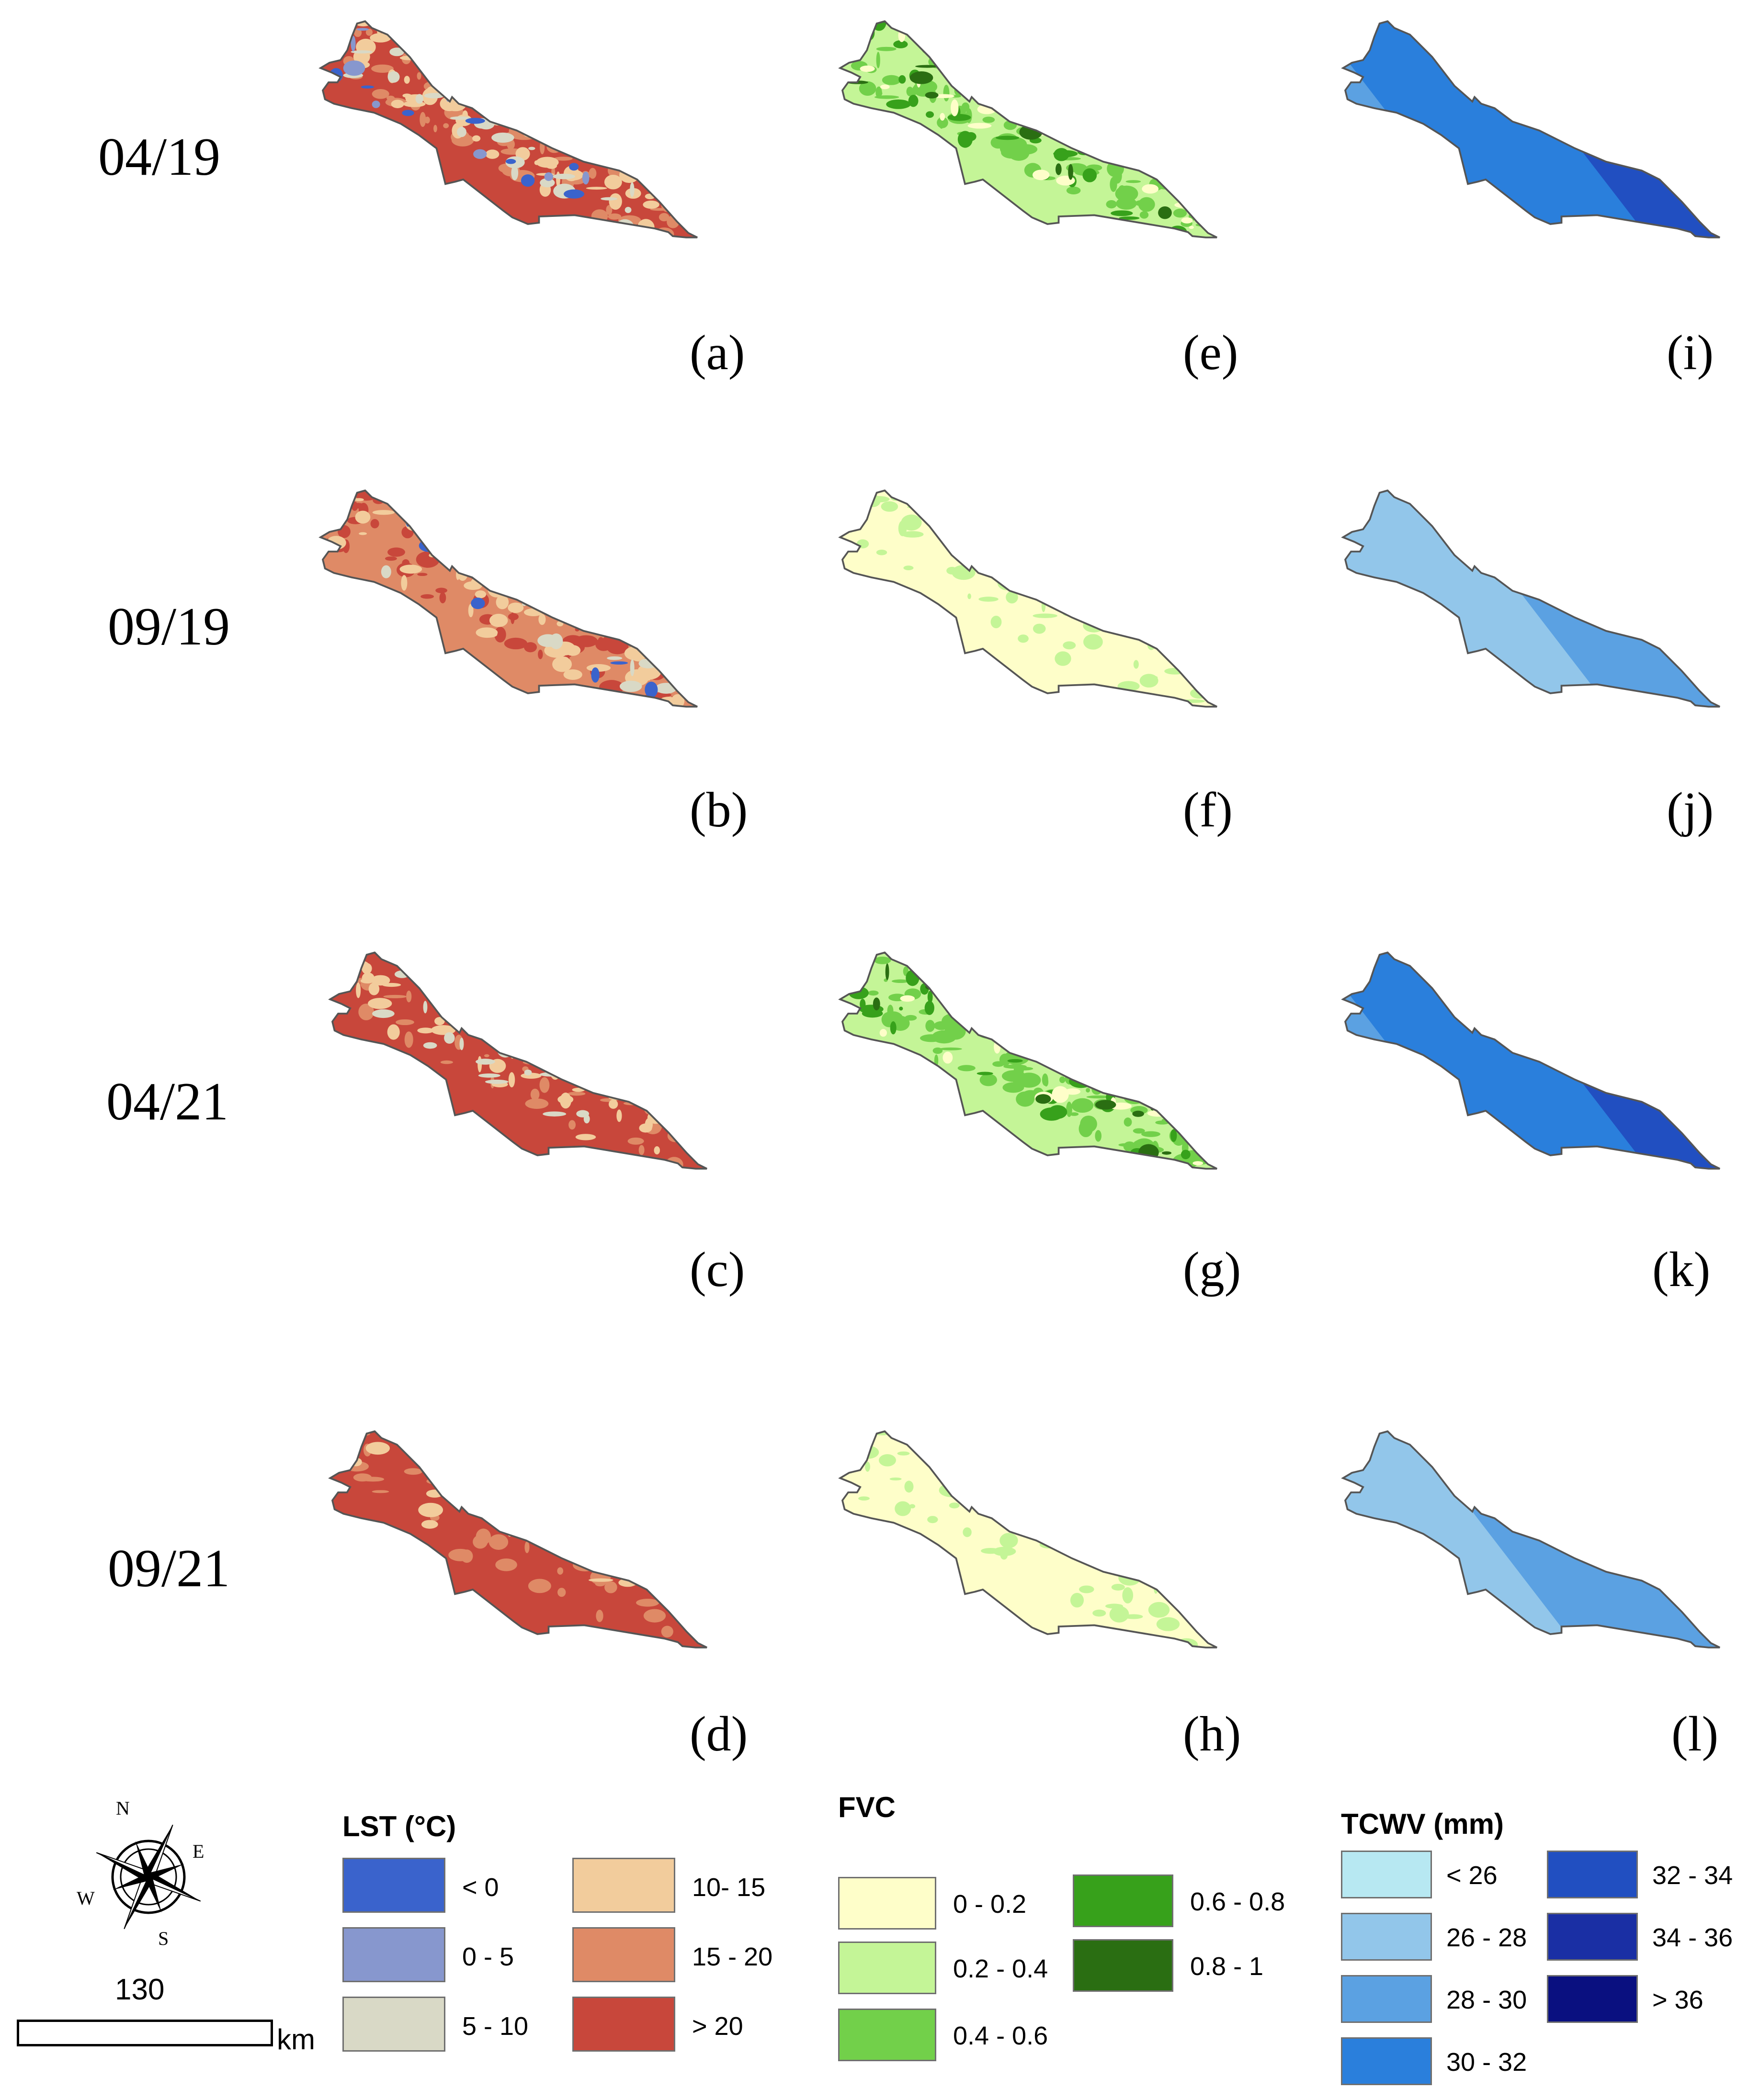  I want to click on fvc-swatch-0.2-0.4, so click(887, 1968).